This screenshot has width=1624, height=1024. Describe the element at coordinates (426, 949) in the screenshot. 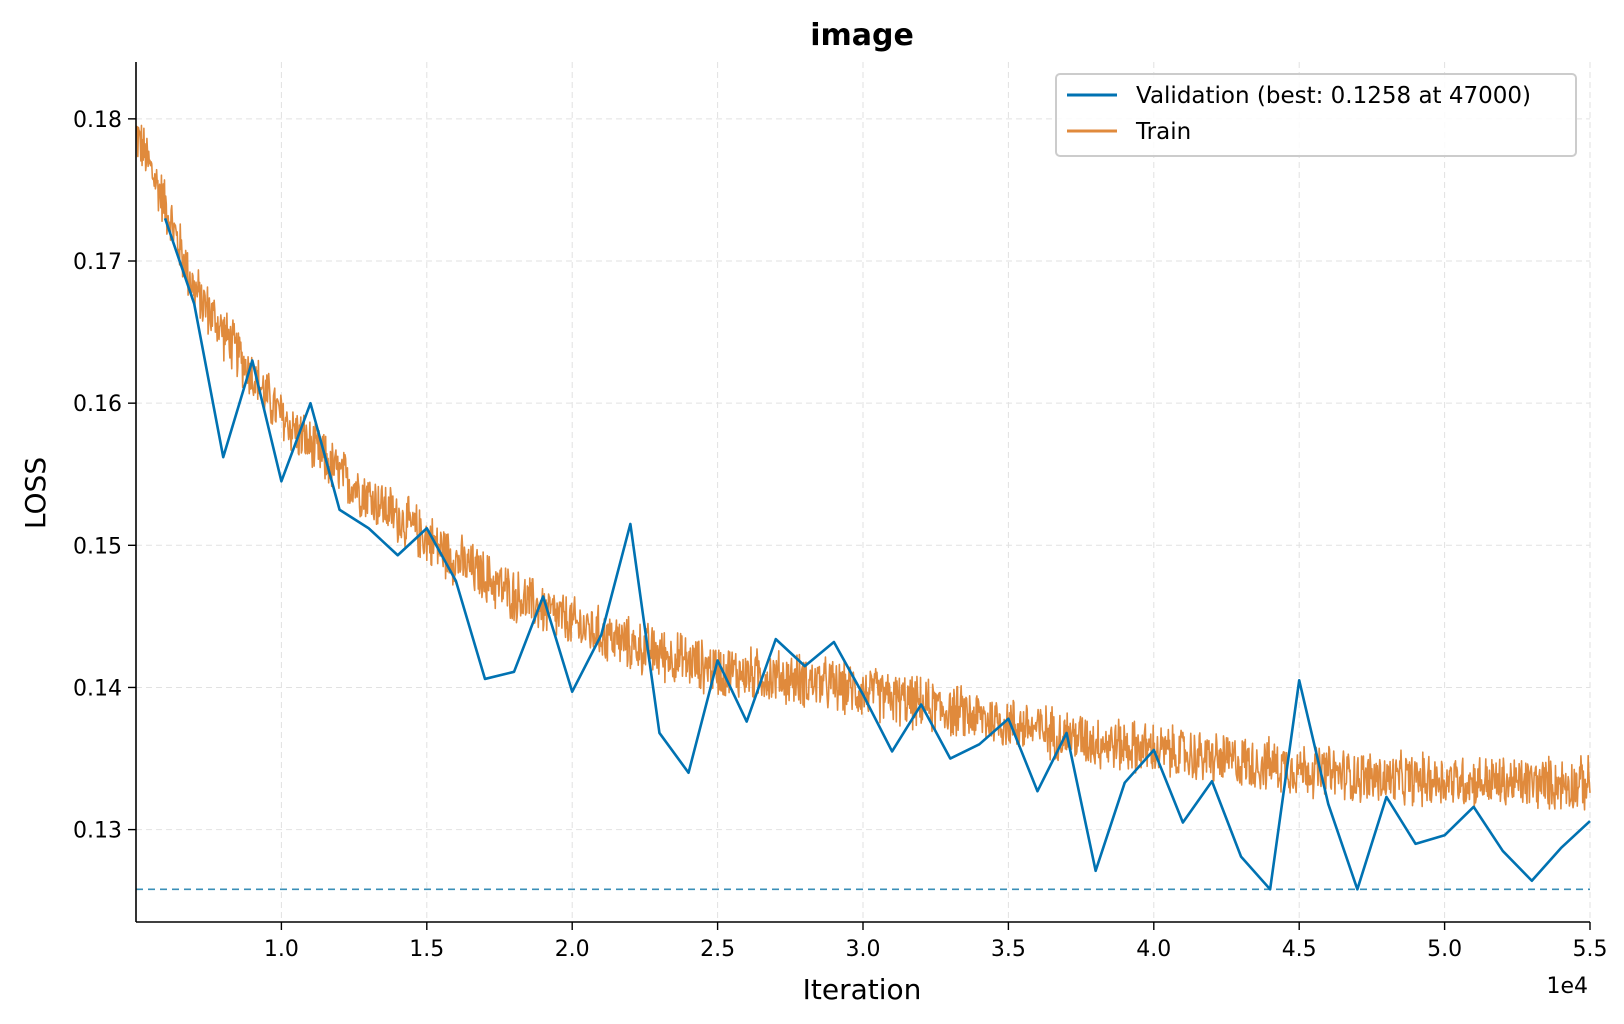

I see `x-tick-label-1: 1.5` at that location.